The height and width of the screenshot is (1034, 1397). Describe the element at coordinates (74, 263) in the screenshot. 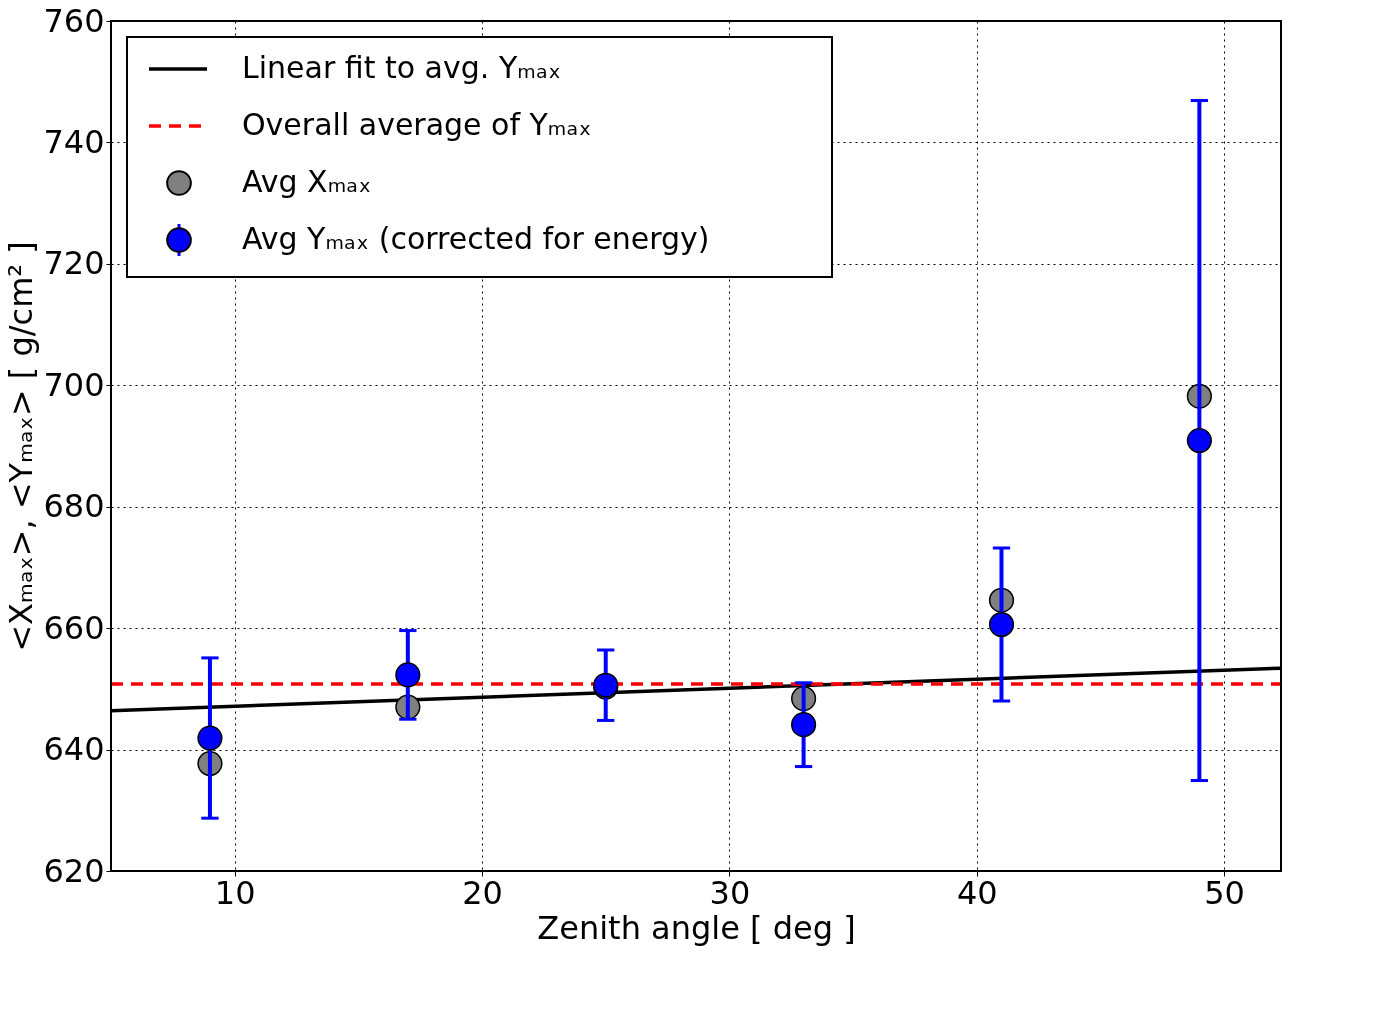

I see `y-tick-label: 720` at that location.